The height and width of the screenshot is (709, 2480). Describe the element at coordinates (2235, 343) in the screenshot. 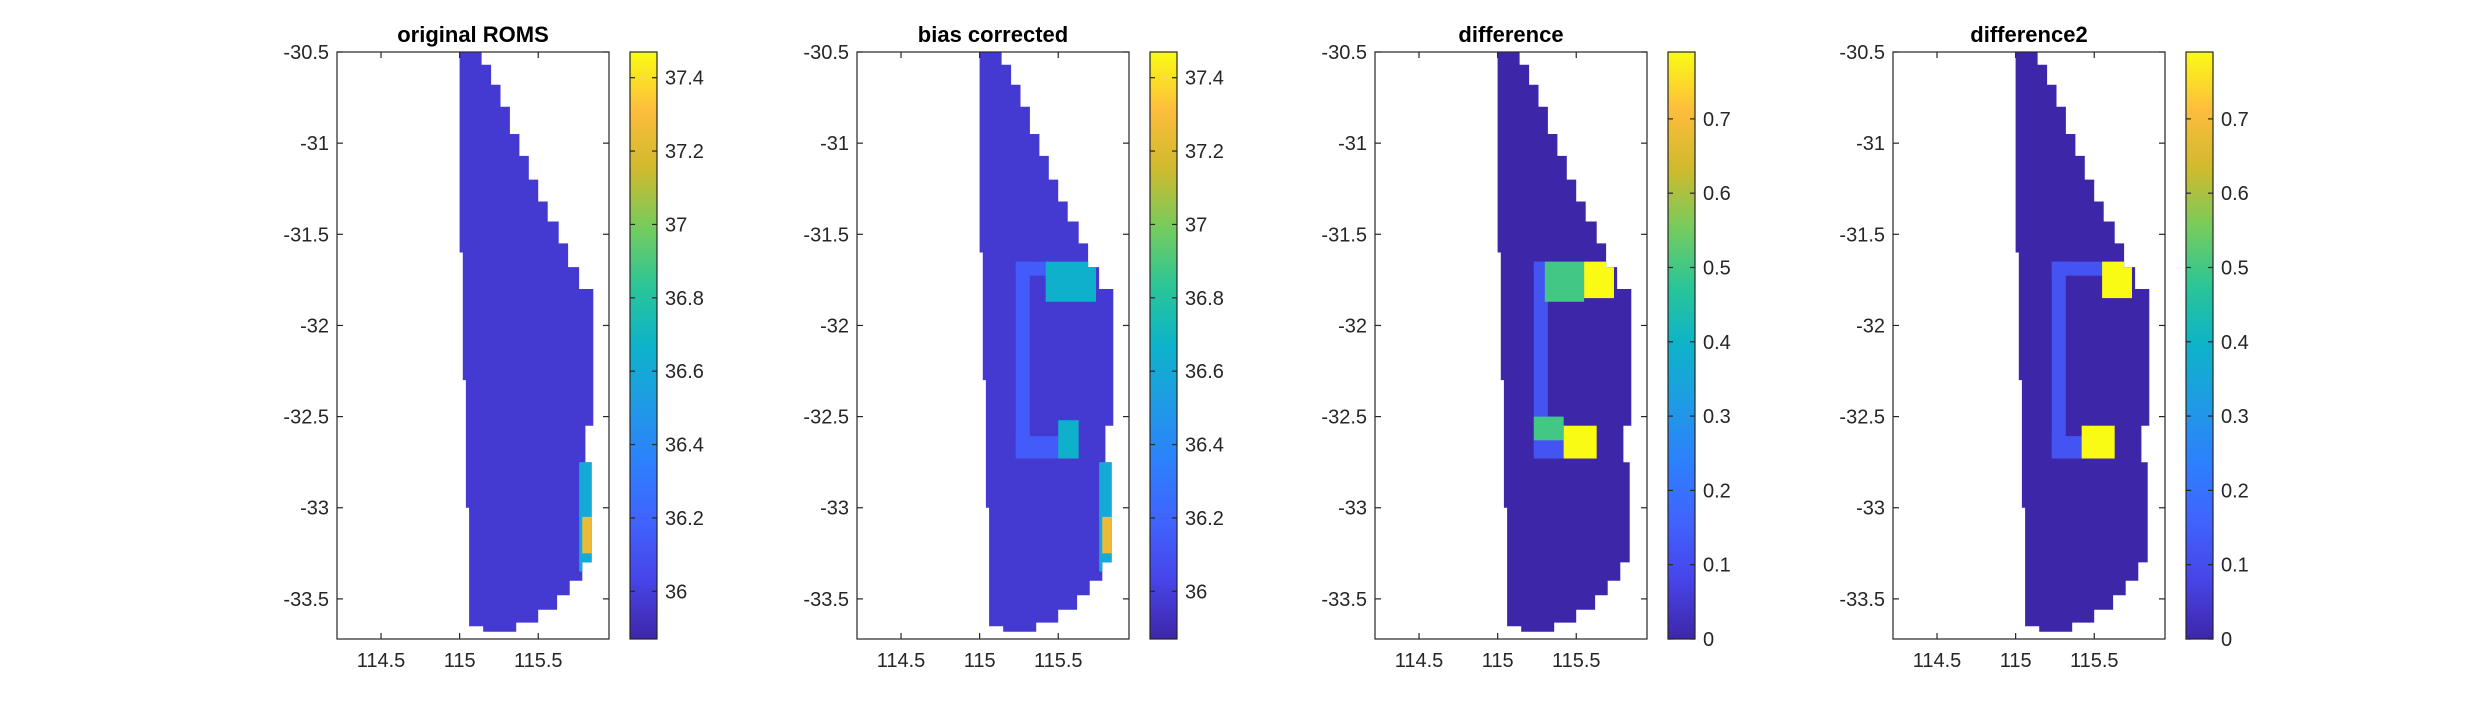

I see `colorbar-tick-label: 0.4` at that location.